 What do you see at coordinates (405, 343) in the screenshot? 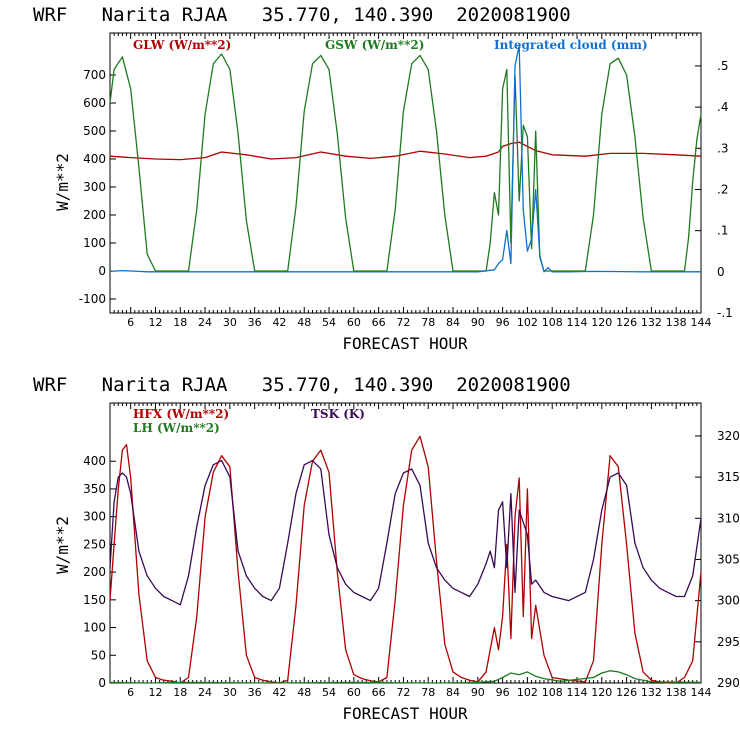
I see `top-x-axis-label: FORECAST HOUR` at bounding box center [405, 343].